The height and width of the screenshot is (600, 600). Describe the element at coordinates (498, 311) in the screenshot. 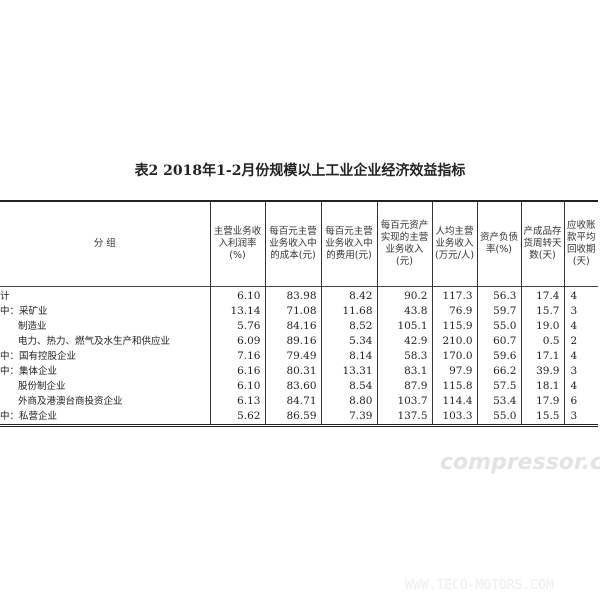

I see `cell-value: 59.7` at that location.